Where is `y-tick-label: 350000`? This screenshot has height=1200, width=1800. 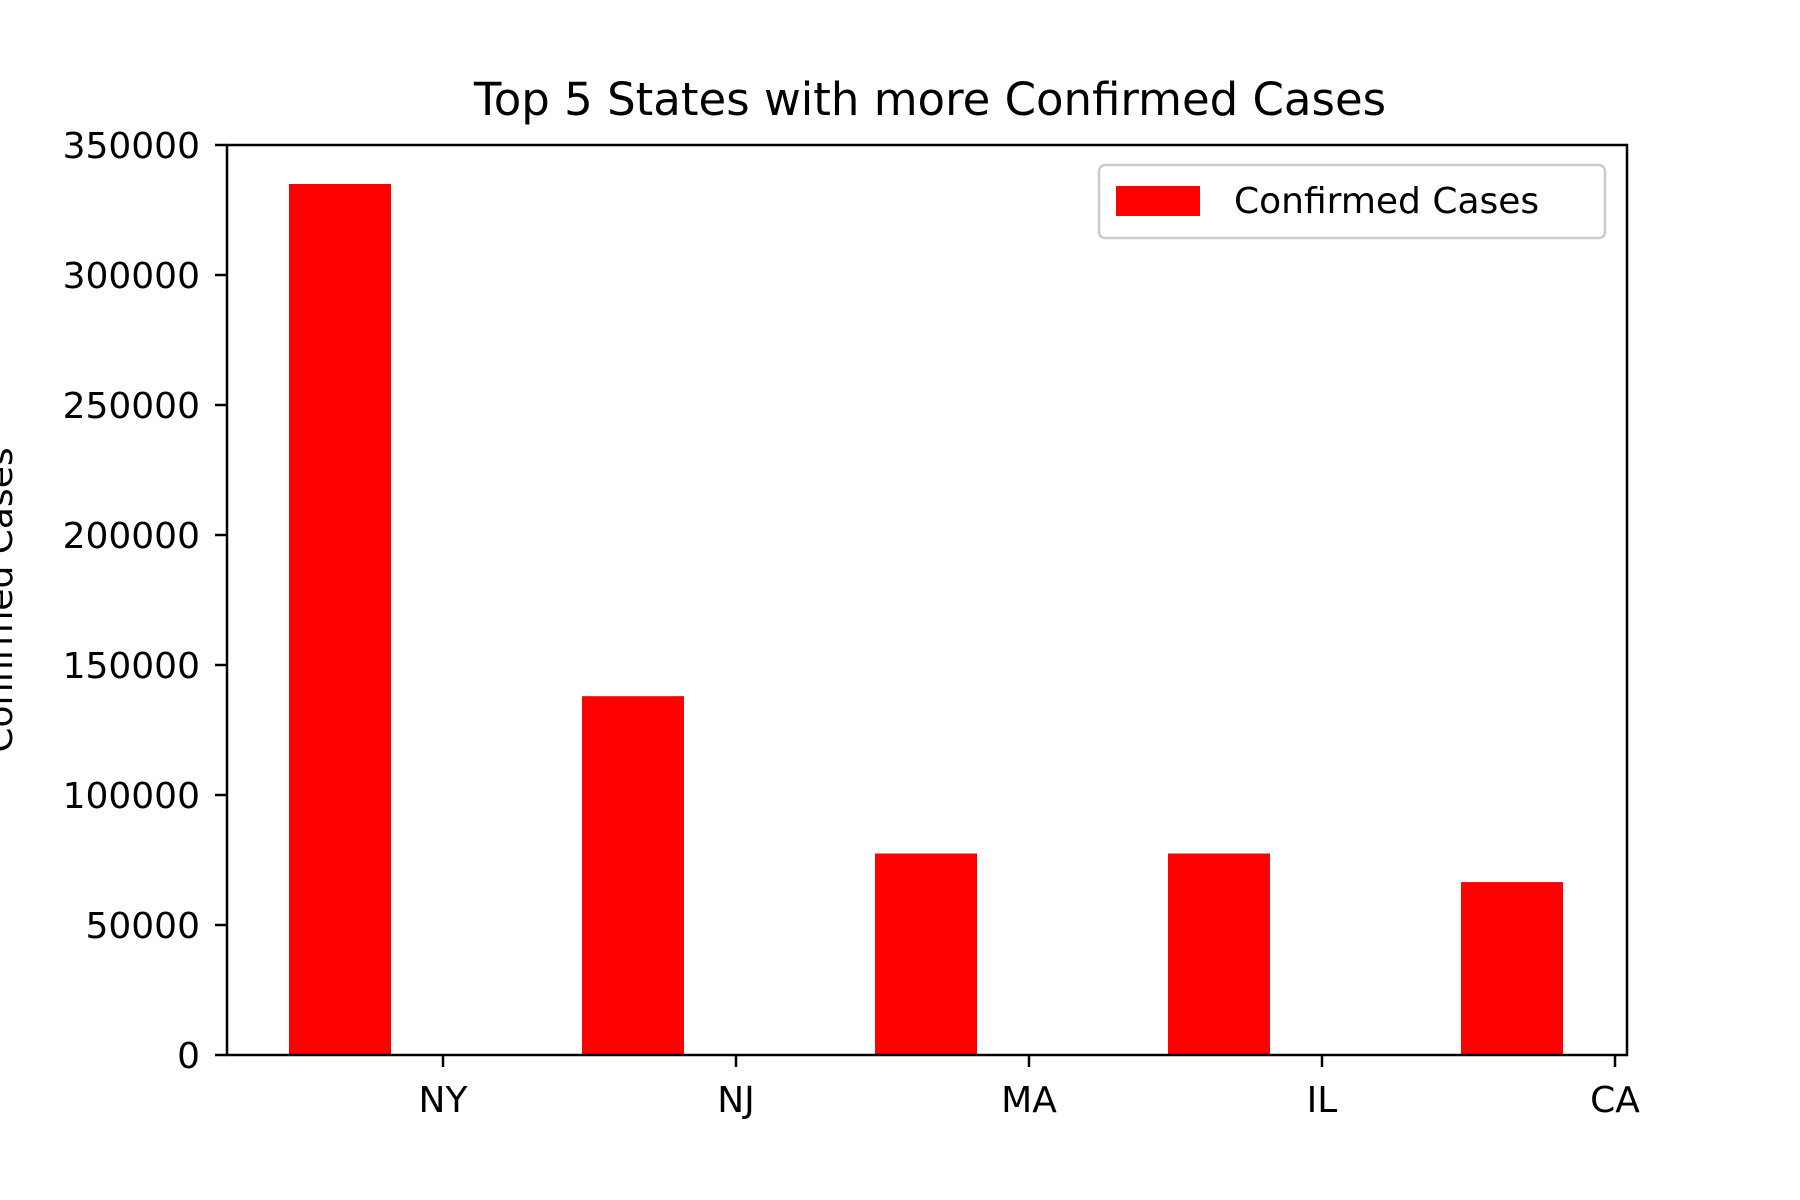
y-tick-label: 350000 is located at coordinates (131, 146).